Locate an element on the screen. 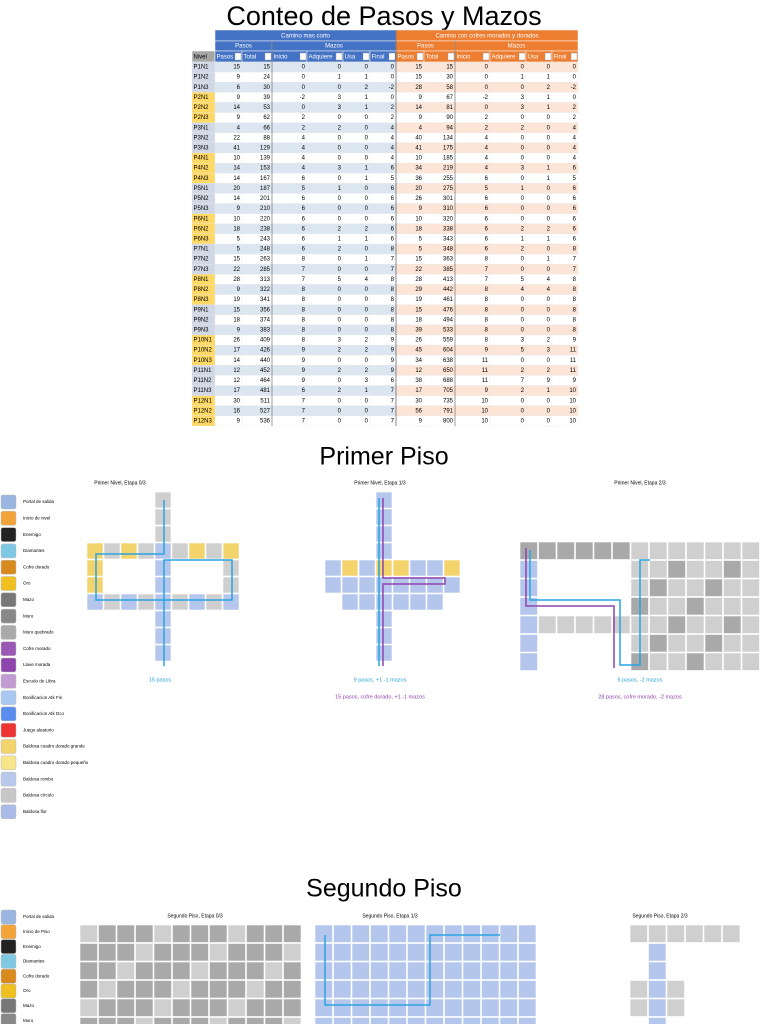  table-cell-text: P10N3 is located at coordinates (203, 361).